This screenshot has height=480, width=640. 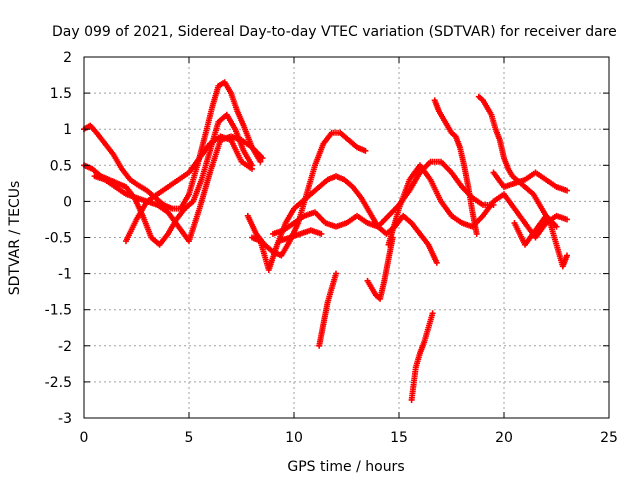 What do you see at coordinates (65, 275) in the screenshot?
I see `y-tick-label: -1` at bounding box center [65, 275].